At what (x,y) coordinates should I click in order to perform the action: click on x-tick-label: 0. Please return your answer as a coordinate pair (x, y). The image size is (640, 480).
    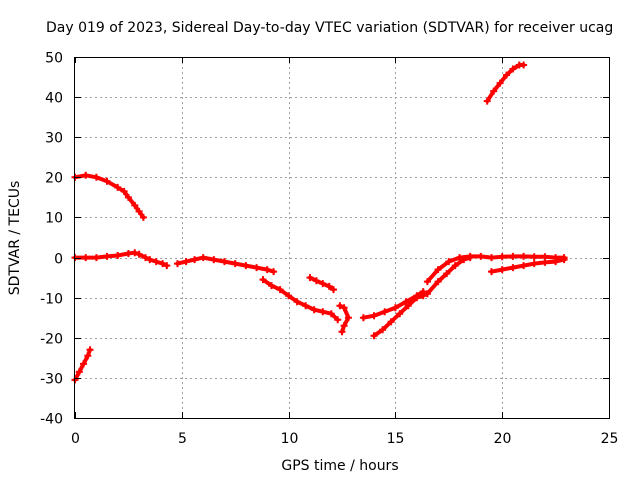
    Looking at the image, I should click on (75, 439).